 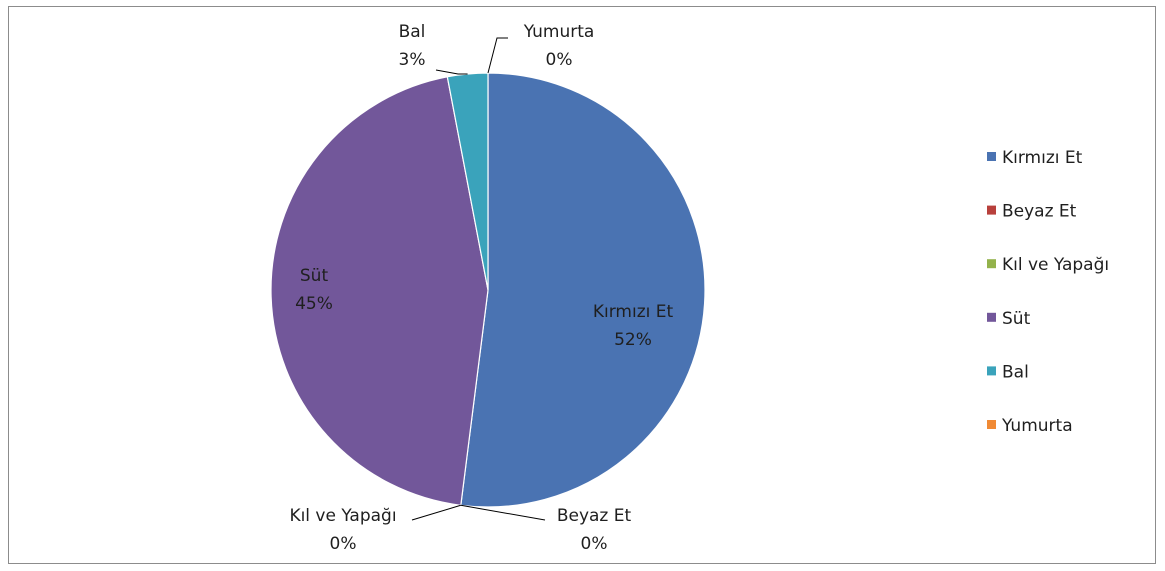 What do you see at coordinates (412, 60) in the screenshot?
I see `data-label-value-bal: 3%` at bounding box center [412, 60].